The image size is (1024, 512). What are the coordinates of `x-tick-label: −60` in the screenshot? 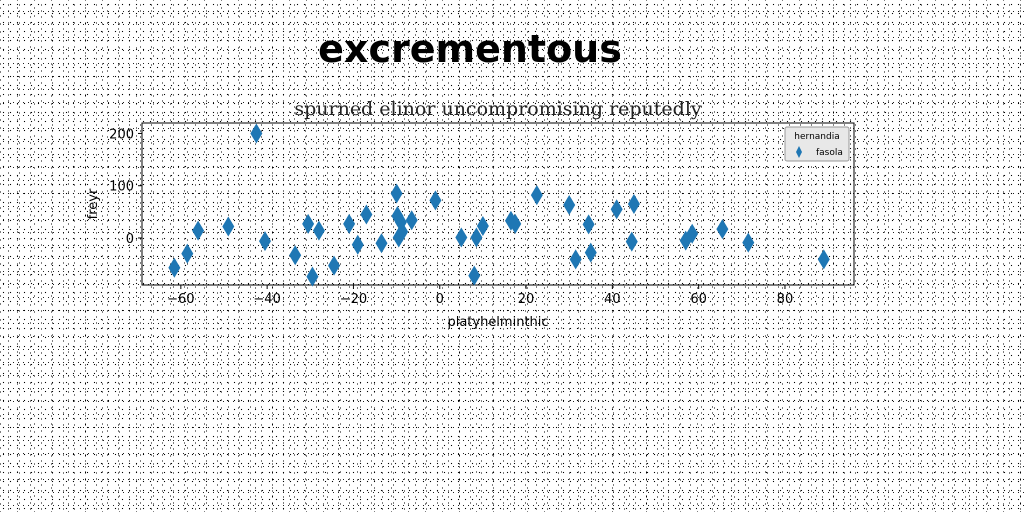 It's located at (180, 299).